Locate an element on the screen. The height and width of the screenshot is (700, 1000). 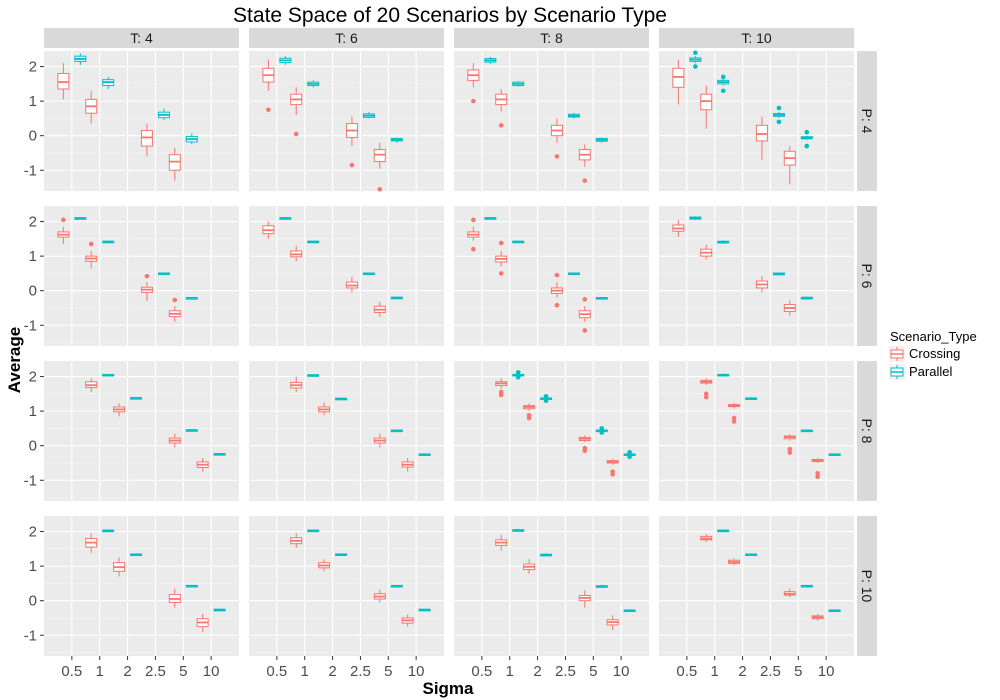
strip-col-label: T: 10 is located at coordinates (756, 38).